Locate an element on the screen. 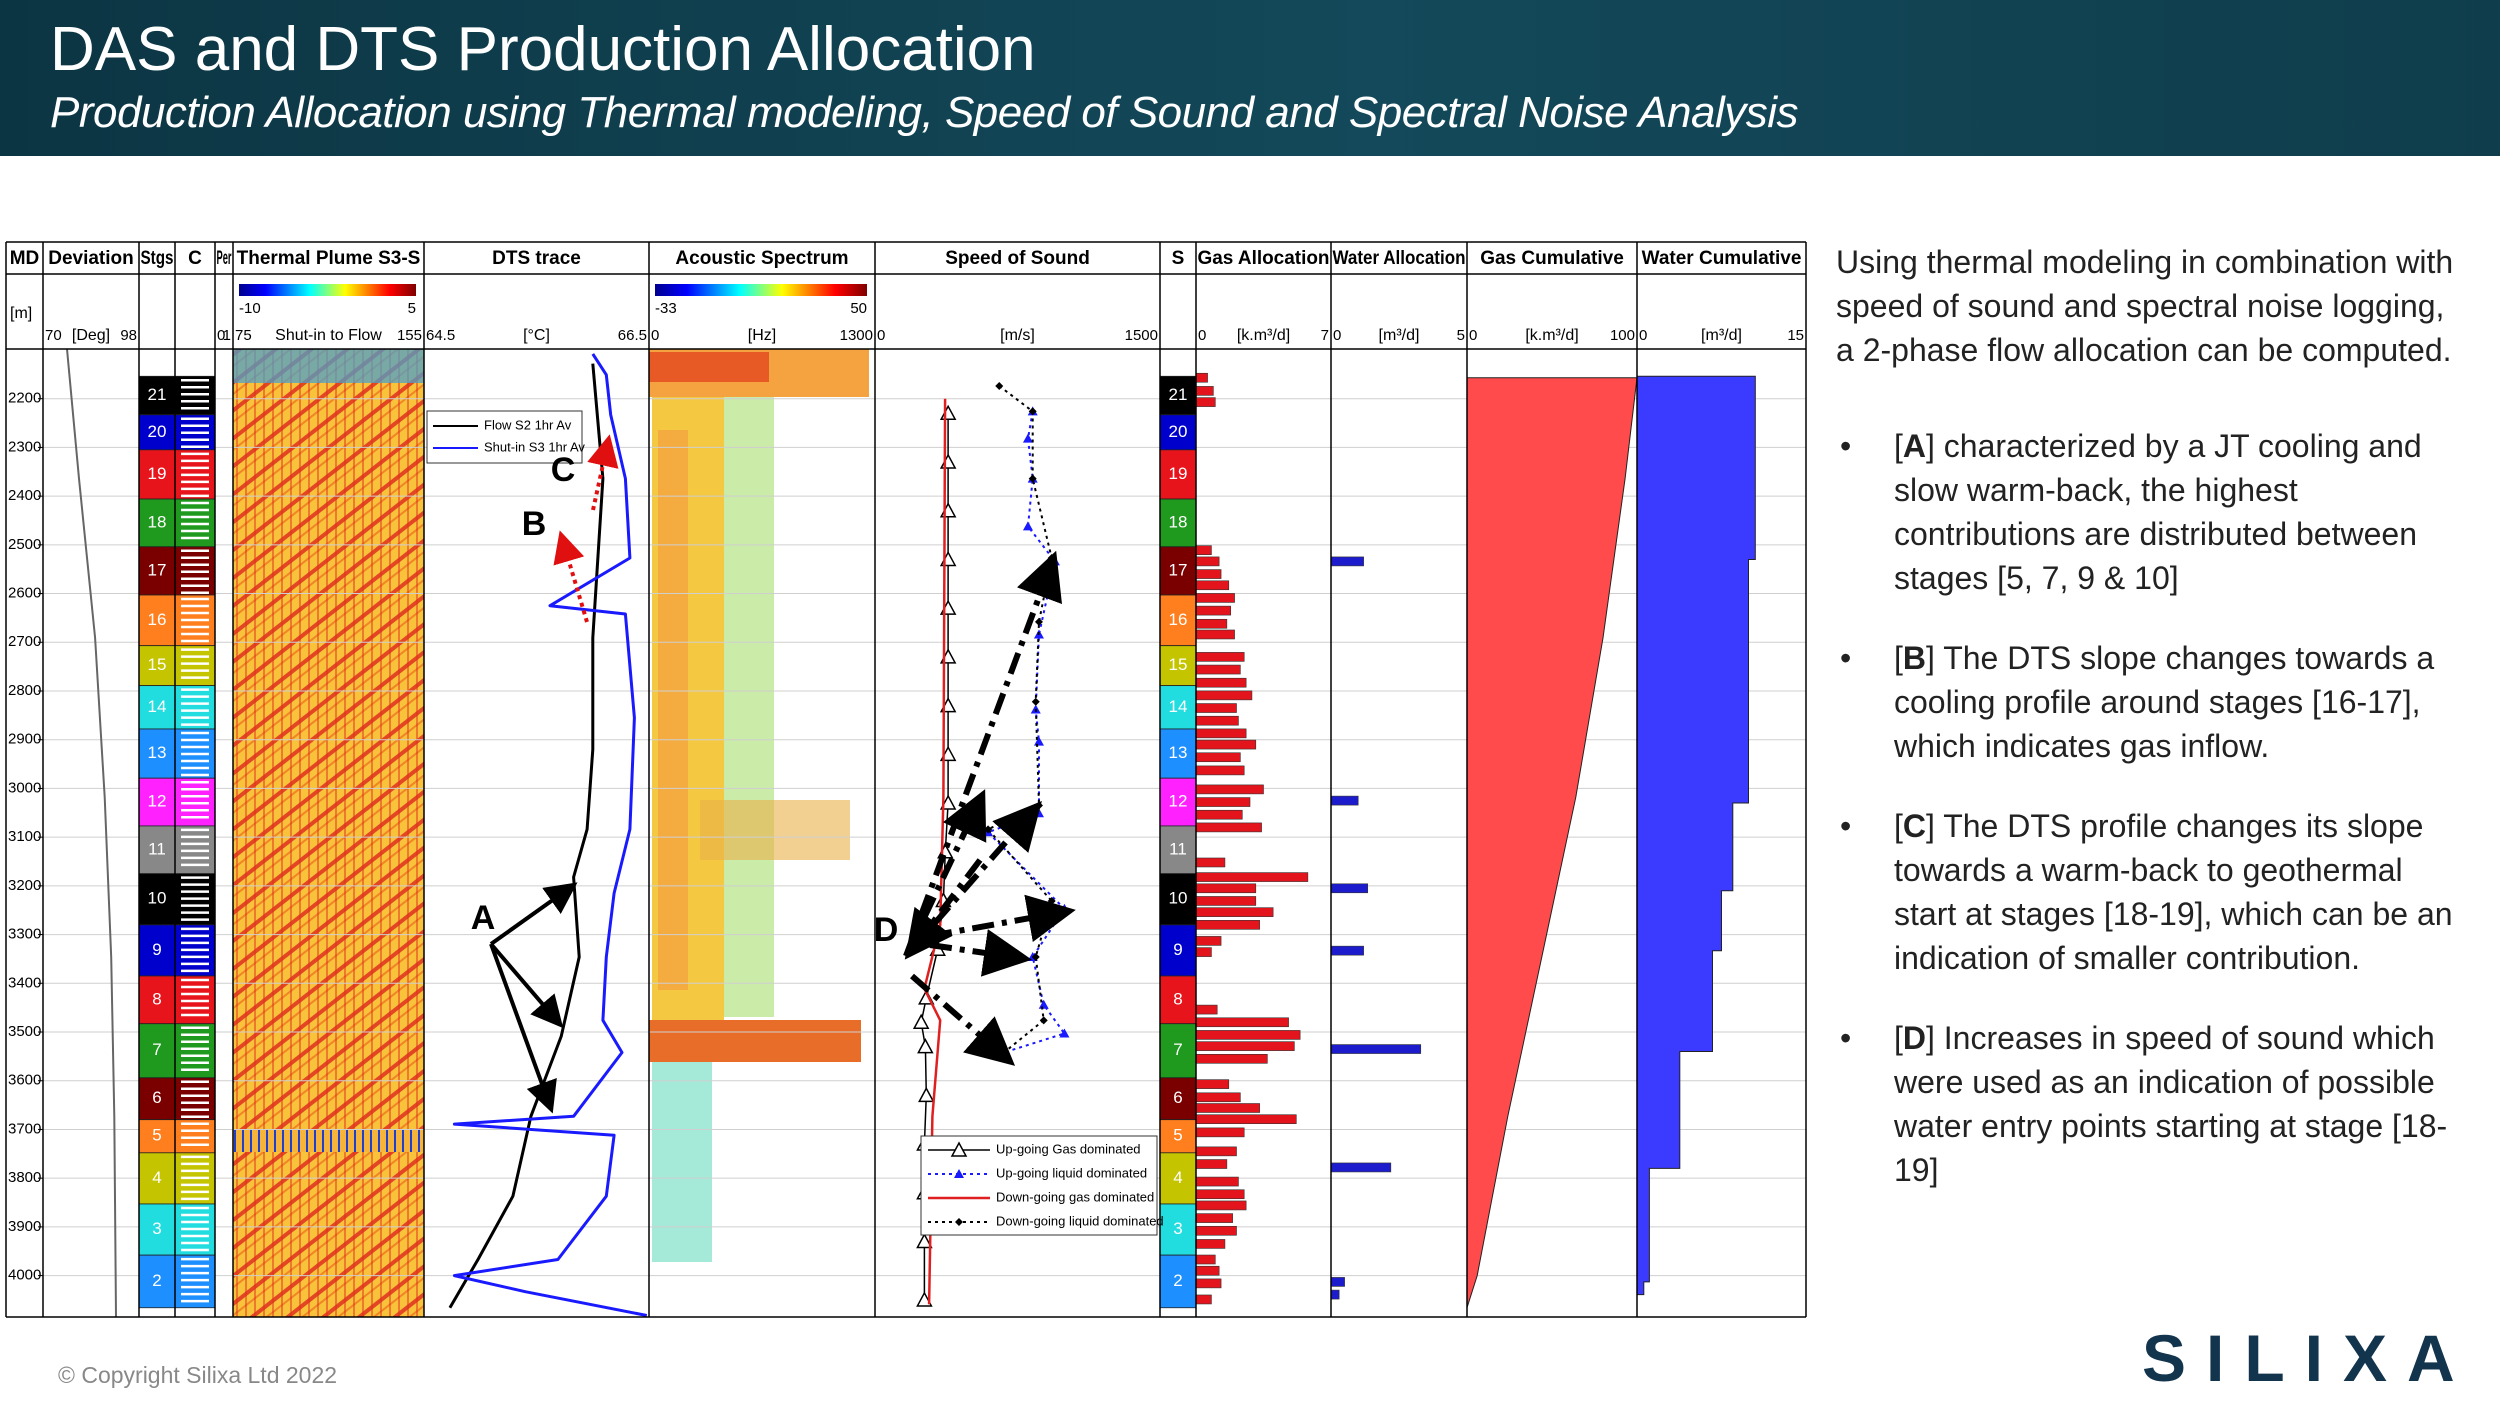 Image resolution: width=2500 pixels, height=1406 pixels. sos-line is located at coordinates (1019, 719).